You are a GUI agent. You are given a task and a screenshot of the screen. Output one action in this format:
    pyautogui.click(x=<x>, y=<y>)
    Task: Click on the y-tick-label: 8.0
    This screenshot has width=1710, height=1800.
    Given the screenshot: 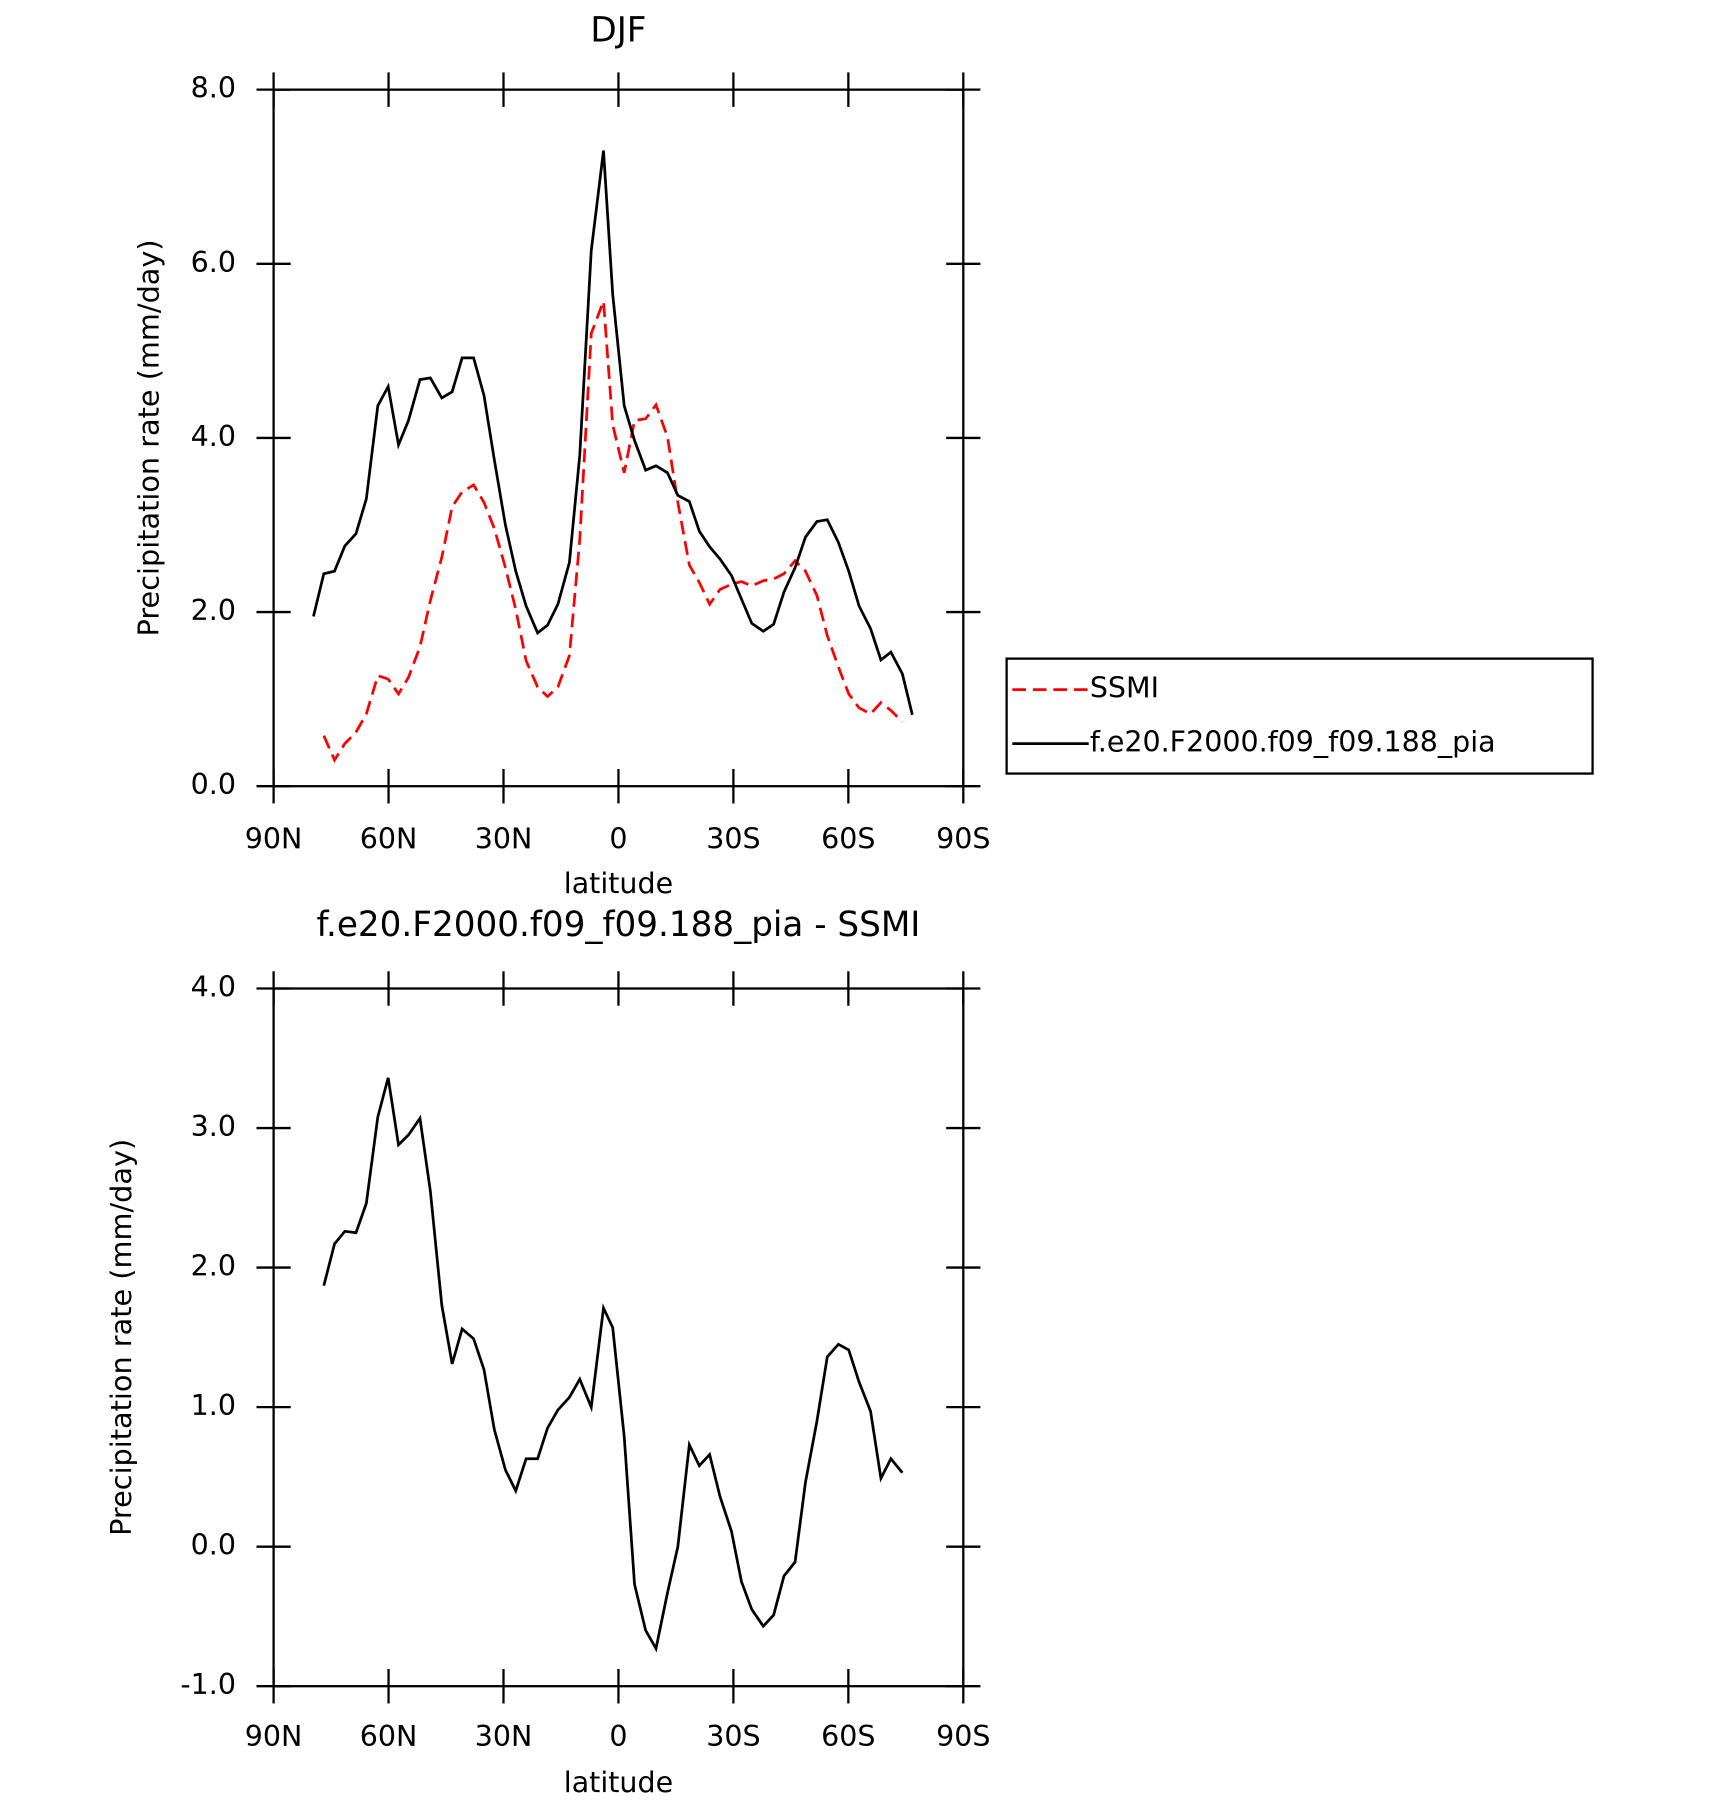 What is the action you would take?
    pyautogui.click(x=213, y=88)
    